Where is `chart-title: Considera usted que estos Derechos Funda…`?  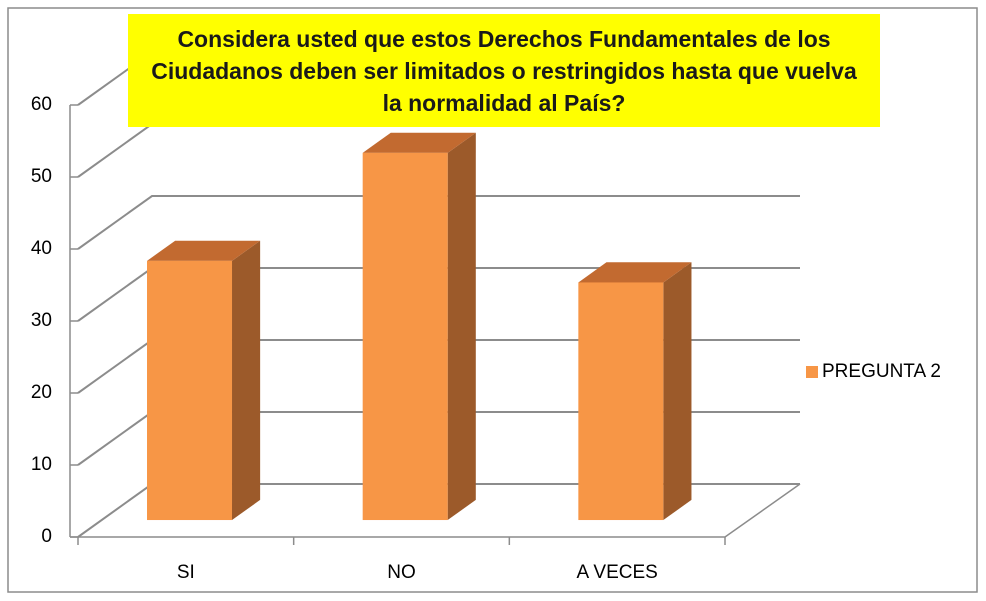 chart-title: Considera usted que estos Derechos Funda… is located at coordinates (504, 70).